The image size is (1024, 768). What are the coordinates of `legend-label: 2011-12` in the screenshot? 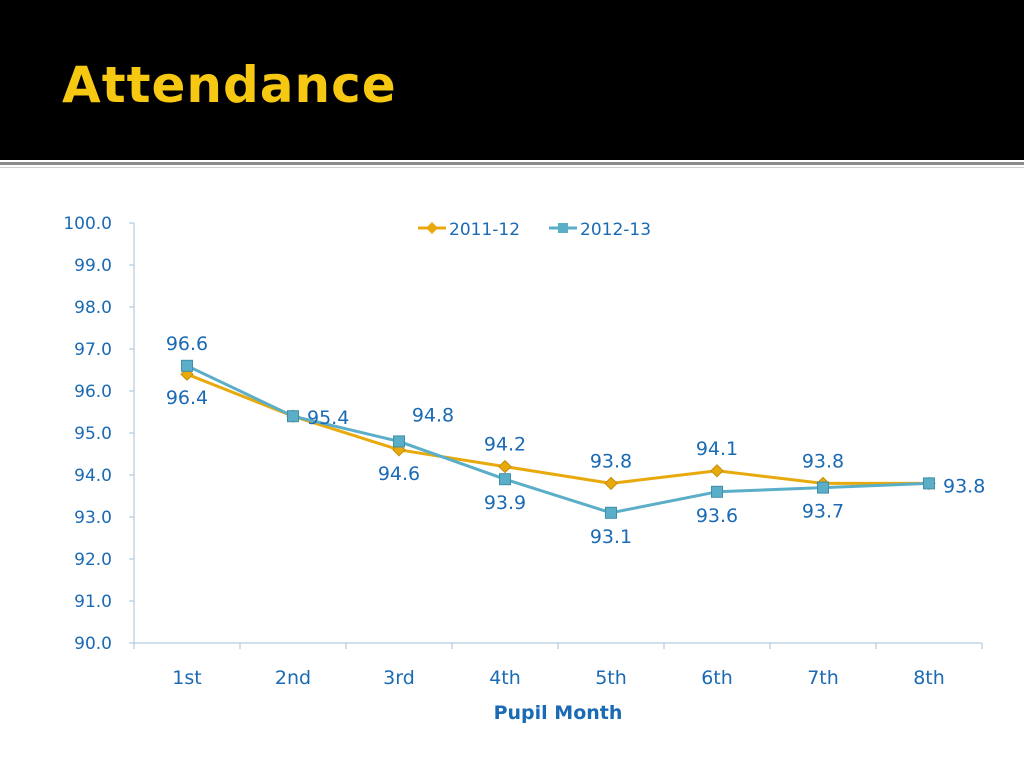 It's located at (484, 230).